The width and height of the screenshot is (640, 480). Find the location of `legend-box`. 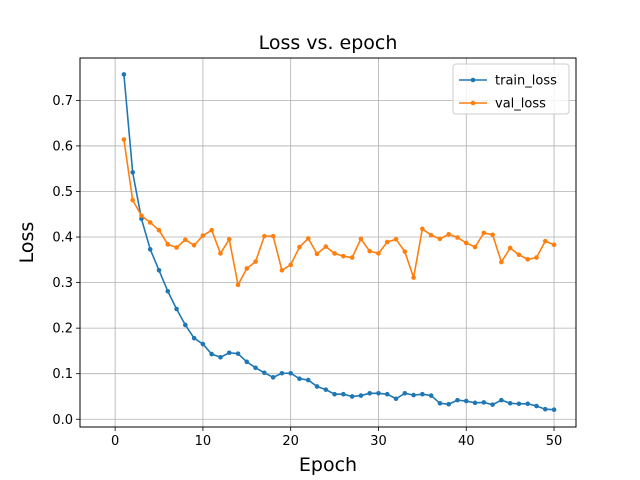

legend-box is located at coordinates (511, 89).